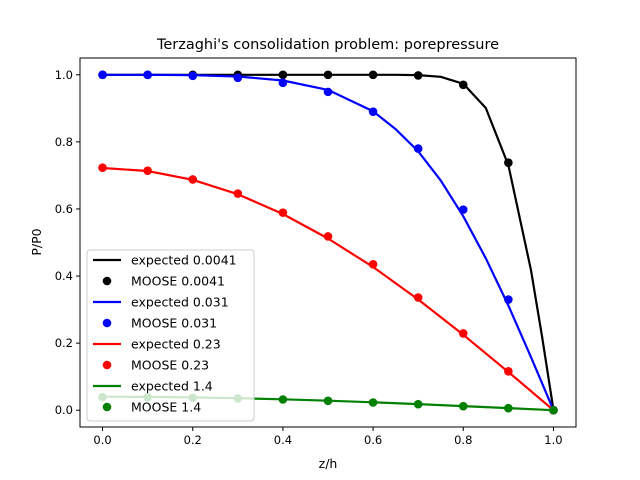  I want to click on y-tick-label: 1.0, so click(64, 75).